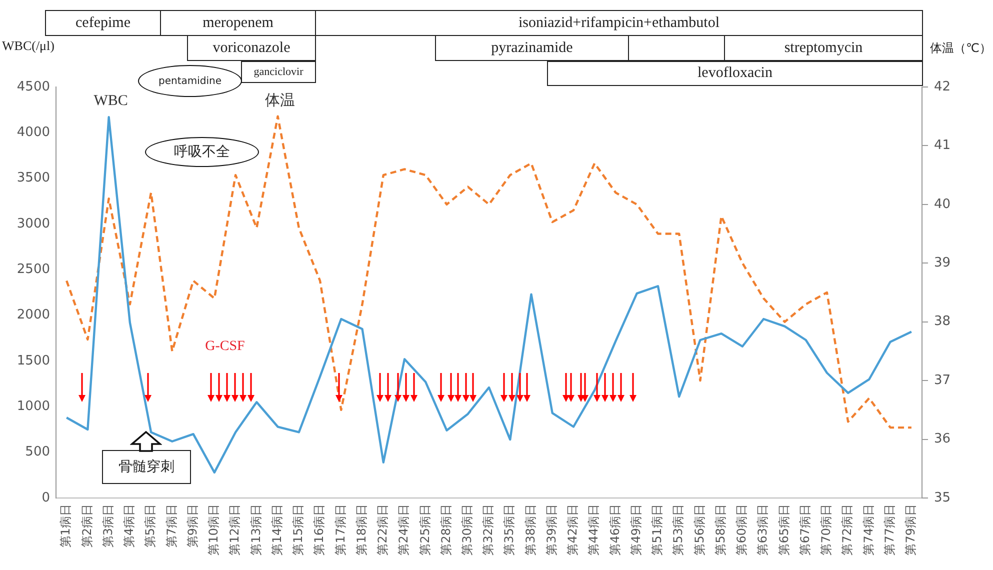 Image resolution: width=993 pixels, height=570 pixels. What do you see at coordinates (33, 132) in the screenshot?
I see `y-tick-label: 4000` at bounding box center [33, 132].